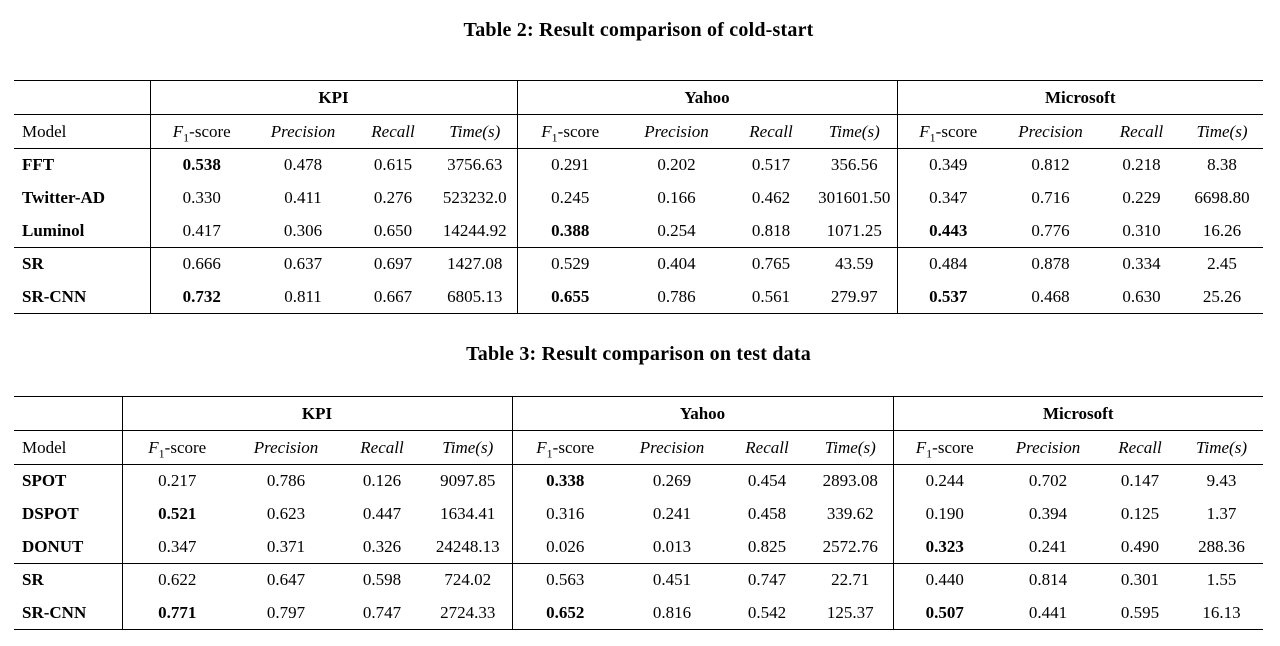 This screenshot has height=646, width=1280. What do you see at coordinates (201, 297) in the screenshot?
I see `metric-value: 0.732` at bounding box center [201, 297].